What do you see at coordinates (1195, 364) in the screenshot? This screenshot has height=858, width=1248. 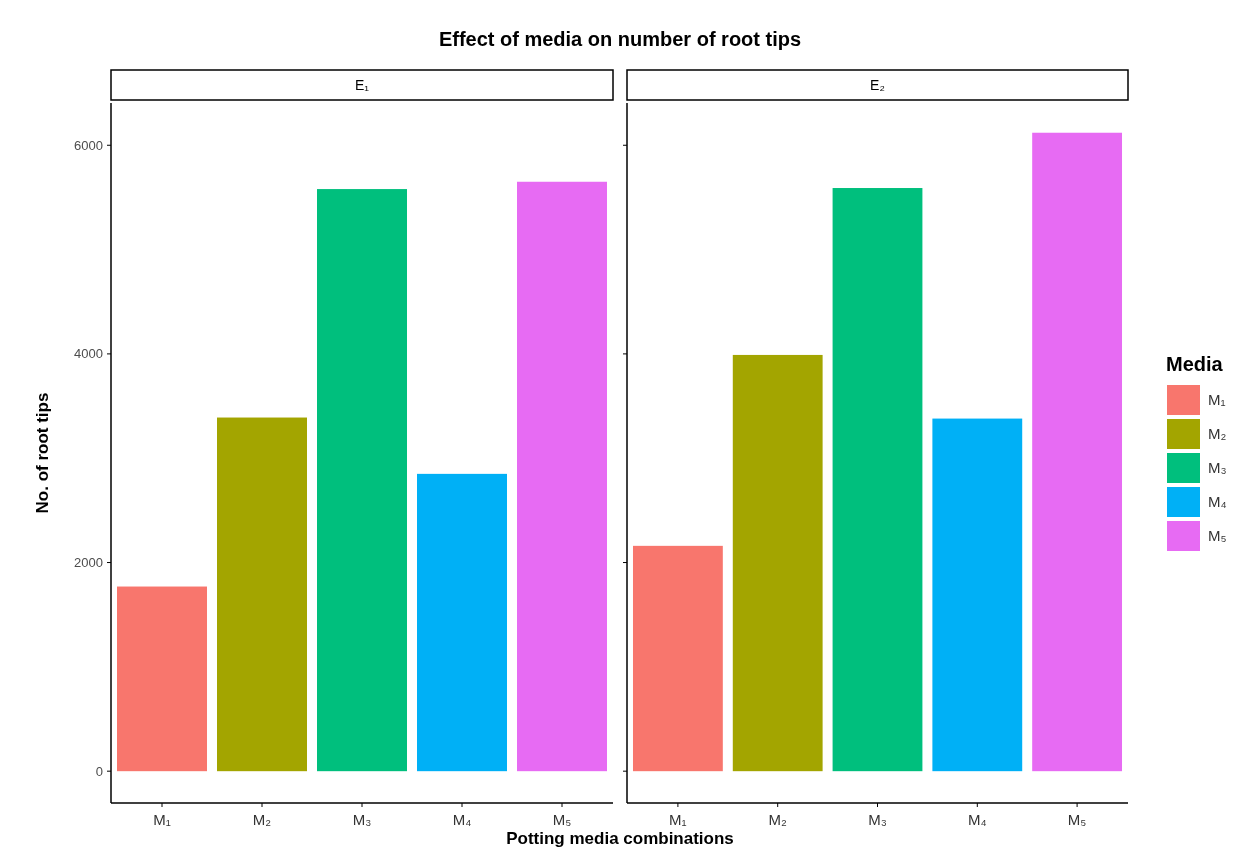 I see `legend-title: Media` at bounding box center [1195, 364].